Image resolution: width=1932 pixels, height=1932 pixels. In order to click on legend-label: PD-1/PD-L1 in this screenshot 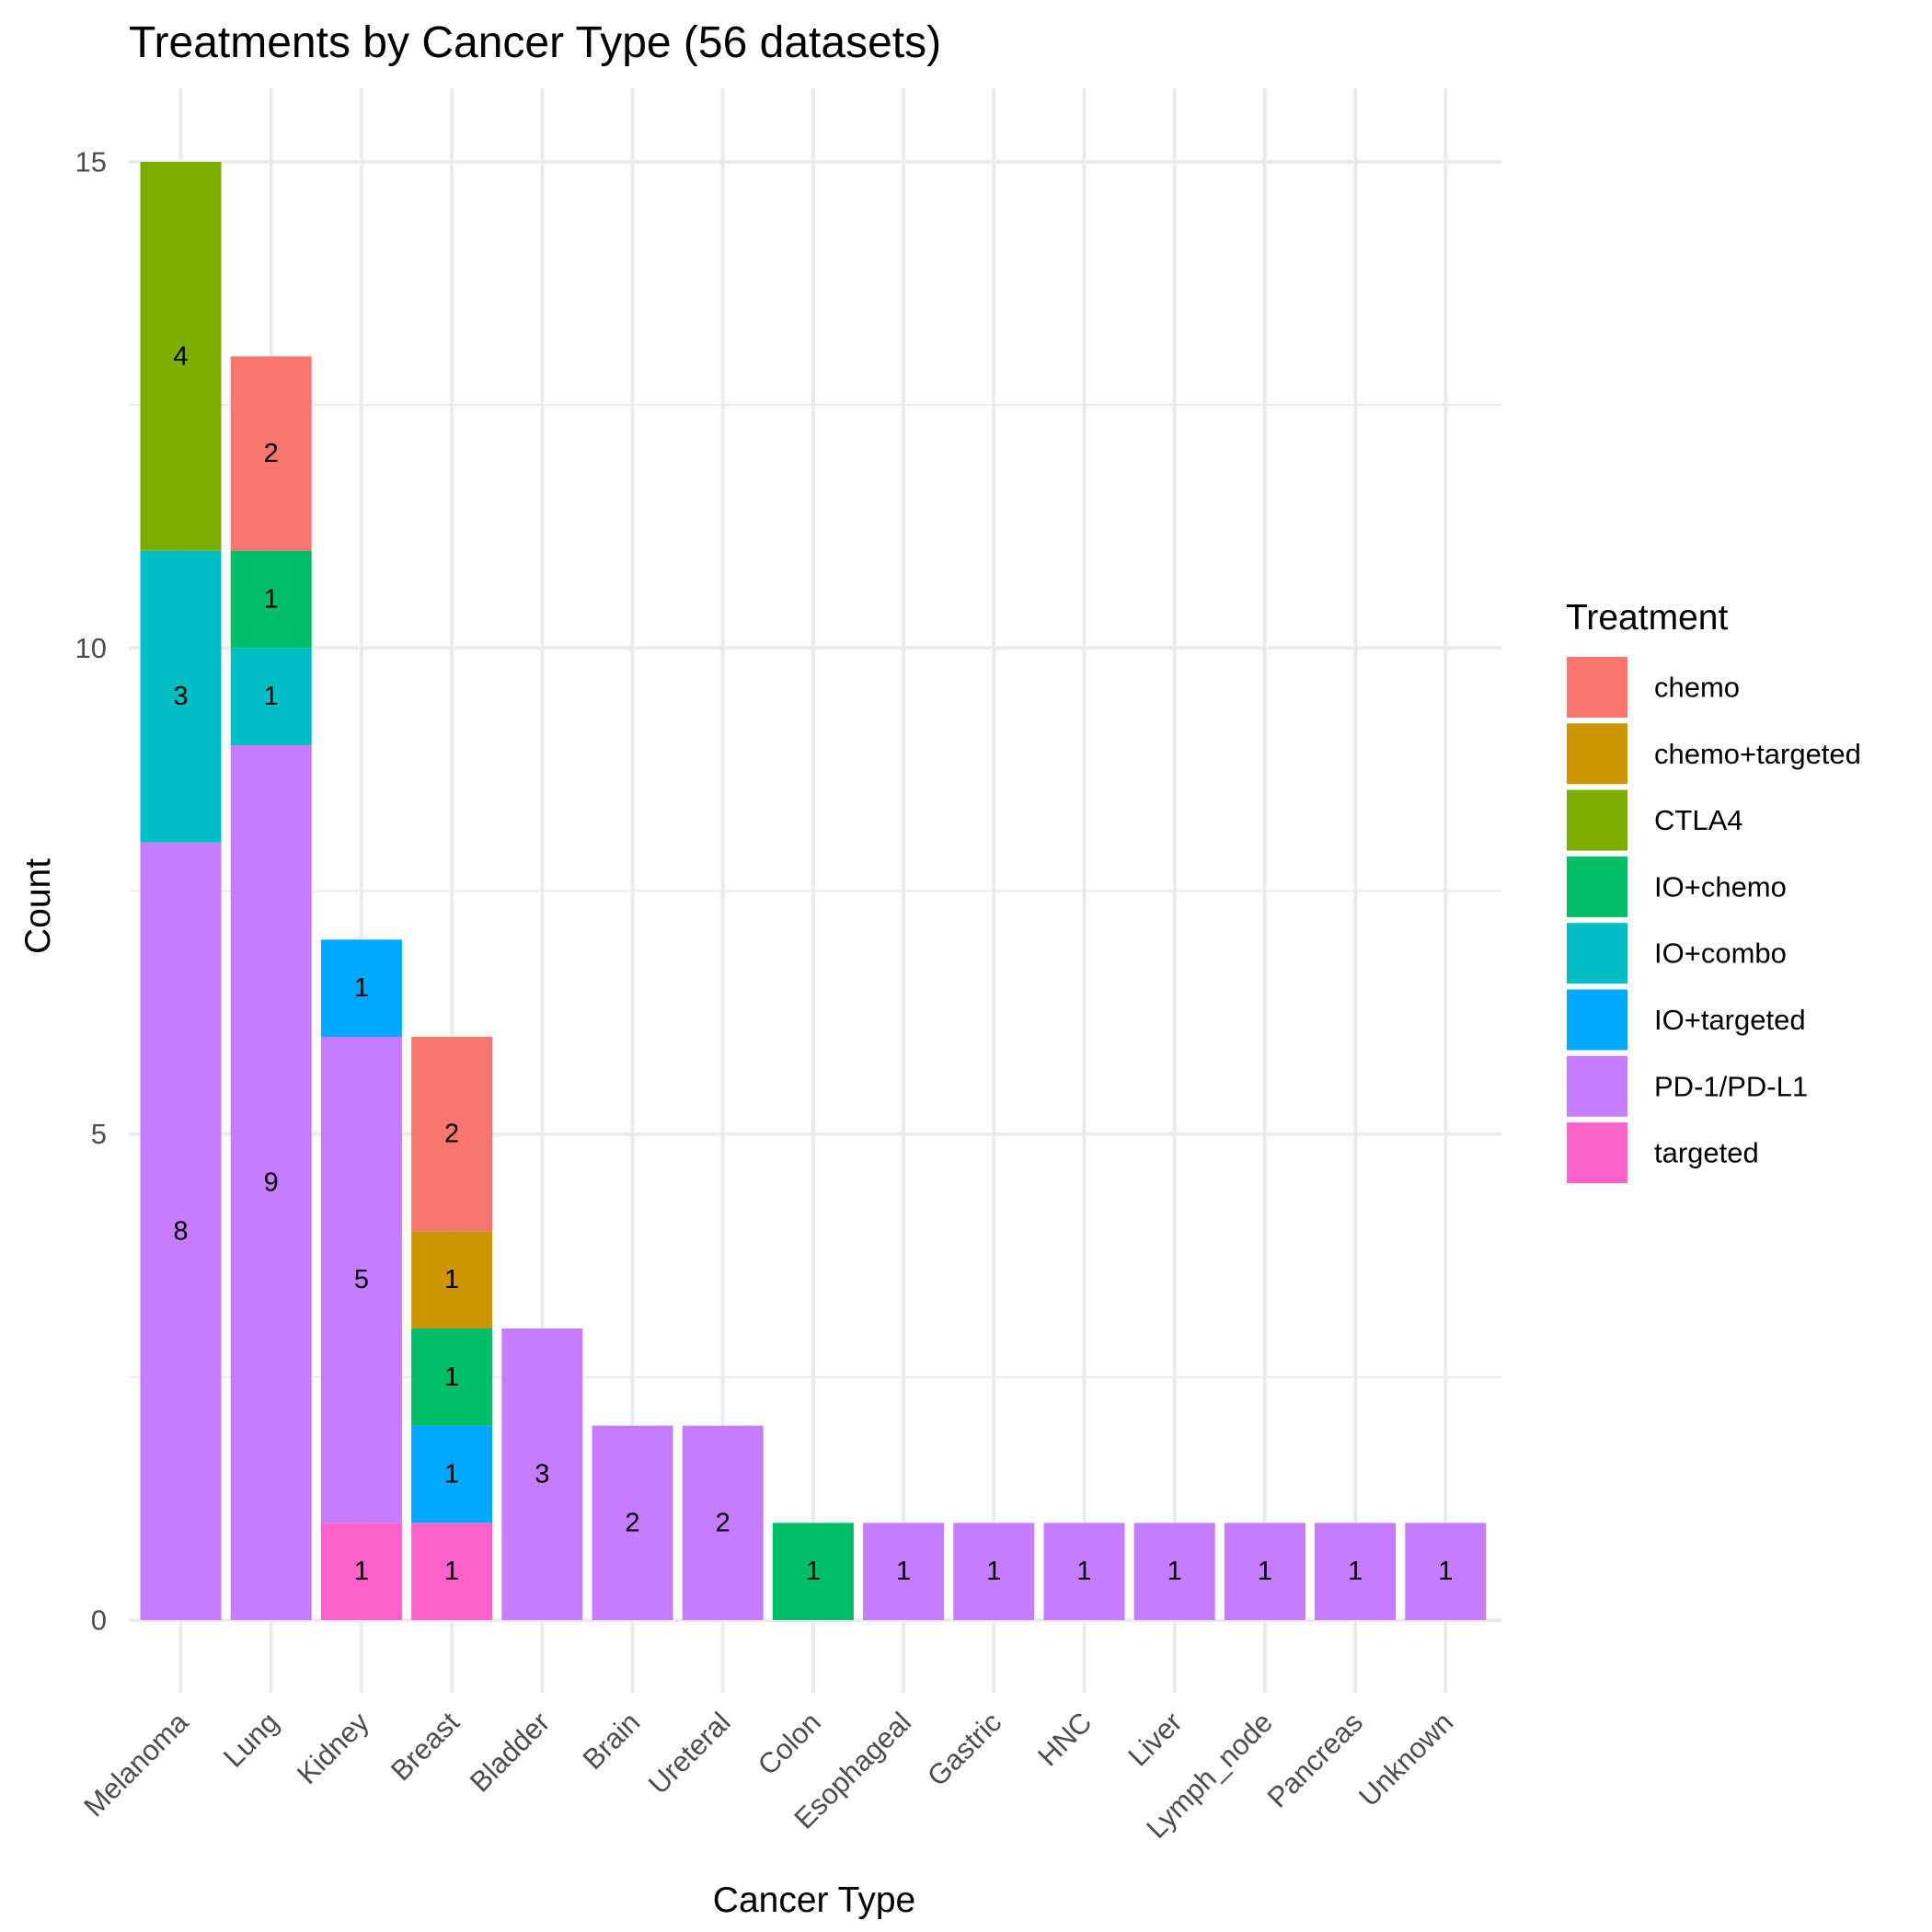, I will do `click(1731, 1086)`.